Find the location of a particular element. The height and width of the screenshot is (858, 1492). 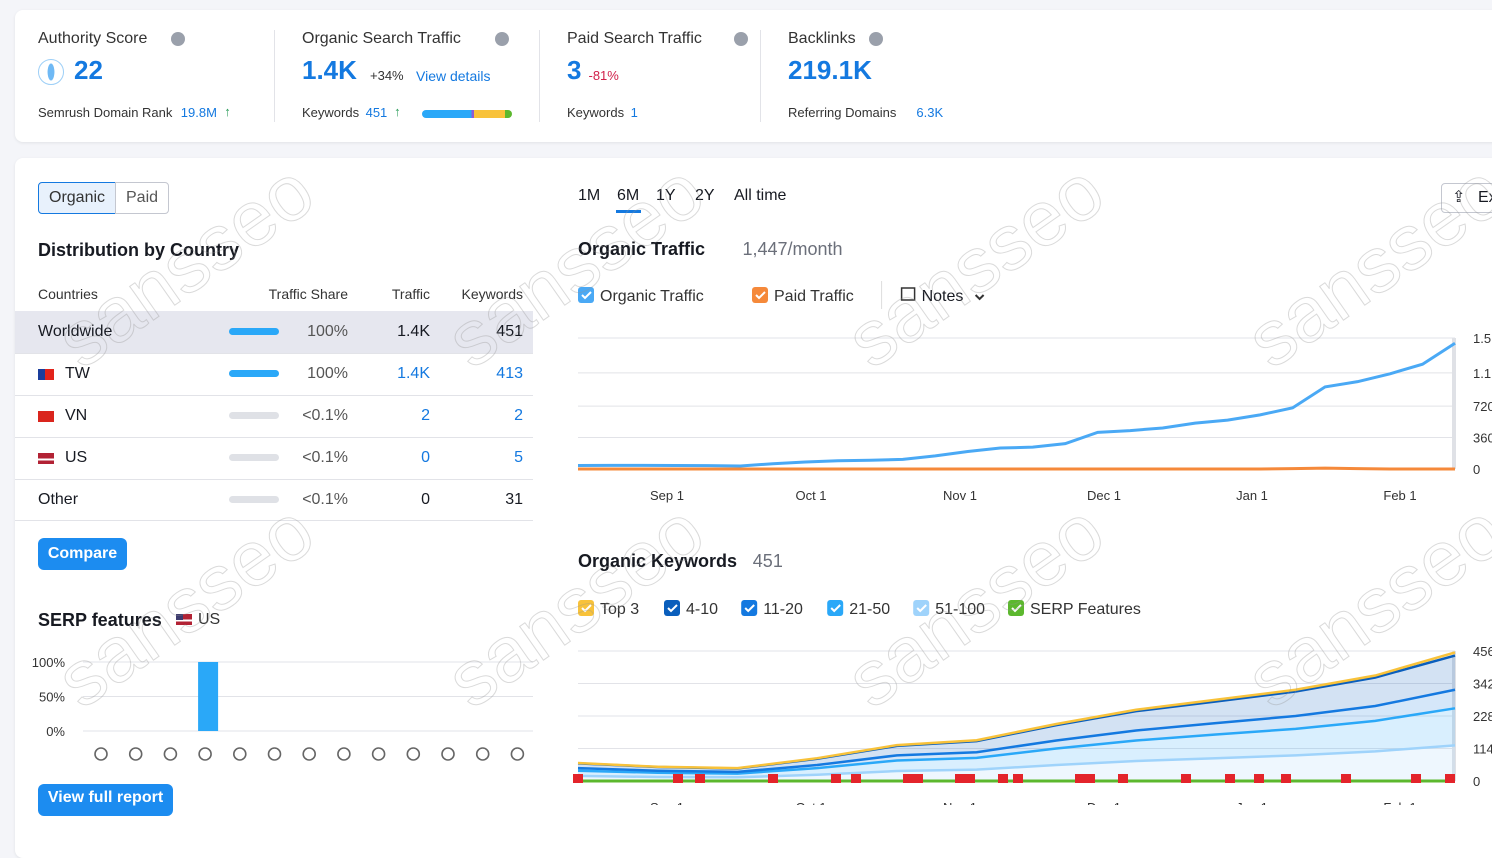

metric-change: -81% is located at coordinates (603, 75).